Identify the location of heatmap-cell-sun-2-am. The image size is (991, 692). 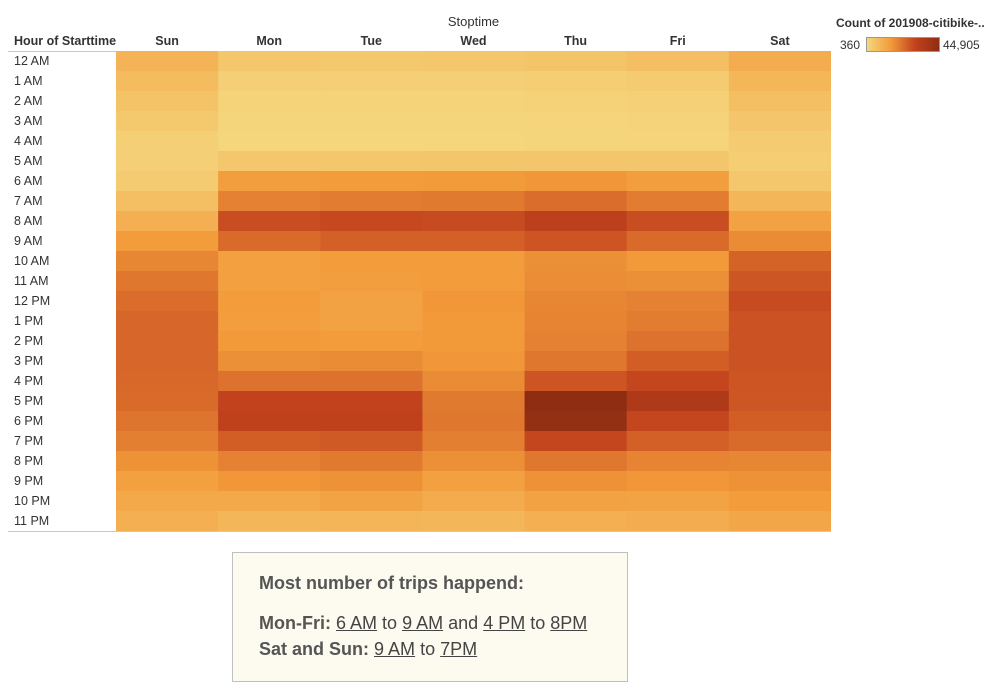
(167, 101).